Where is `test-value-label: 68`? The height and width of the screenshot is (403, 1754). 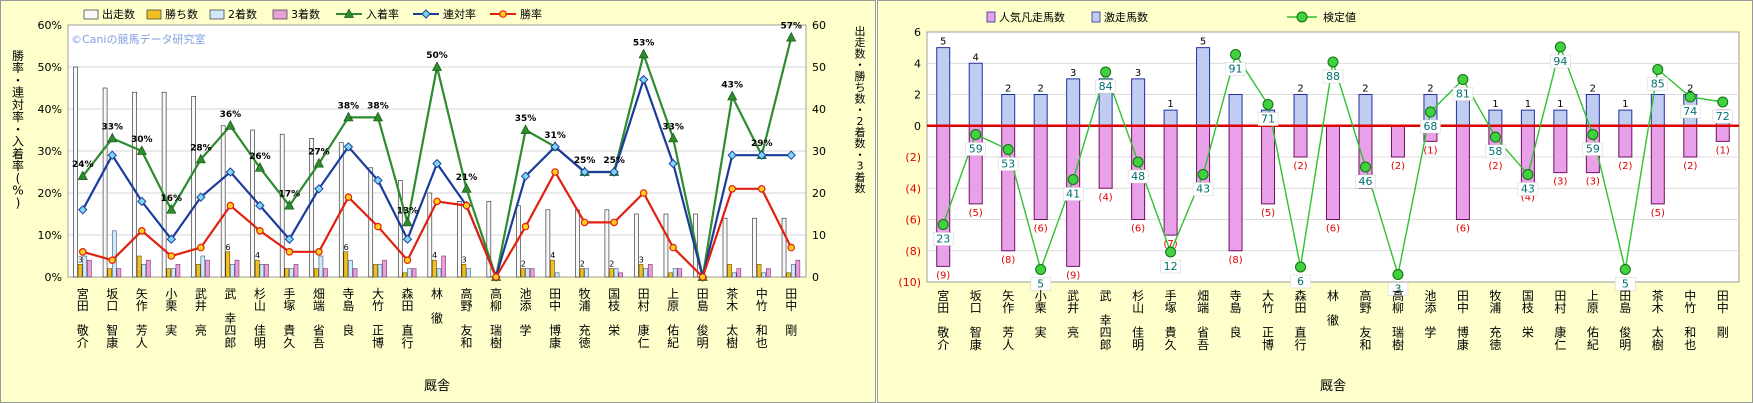
test-value-label: 68 is located at coordinates (1430, 126).